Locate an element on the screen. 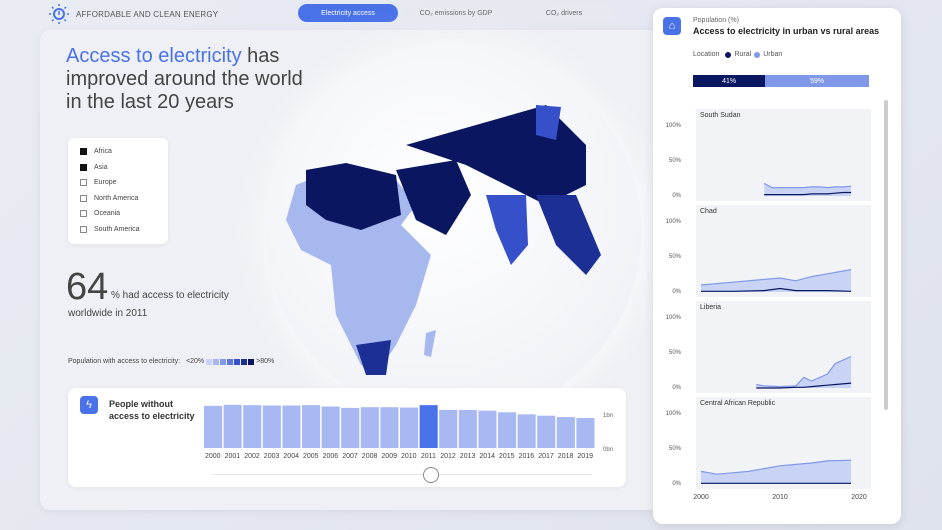 The width and height of the screenshot is (942, 530). bar-2015 is located at coordinates (507, 430).